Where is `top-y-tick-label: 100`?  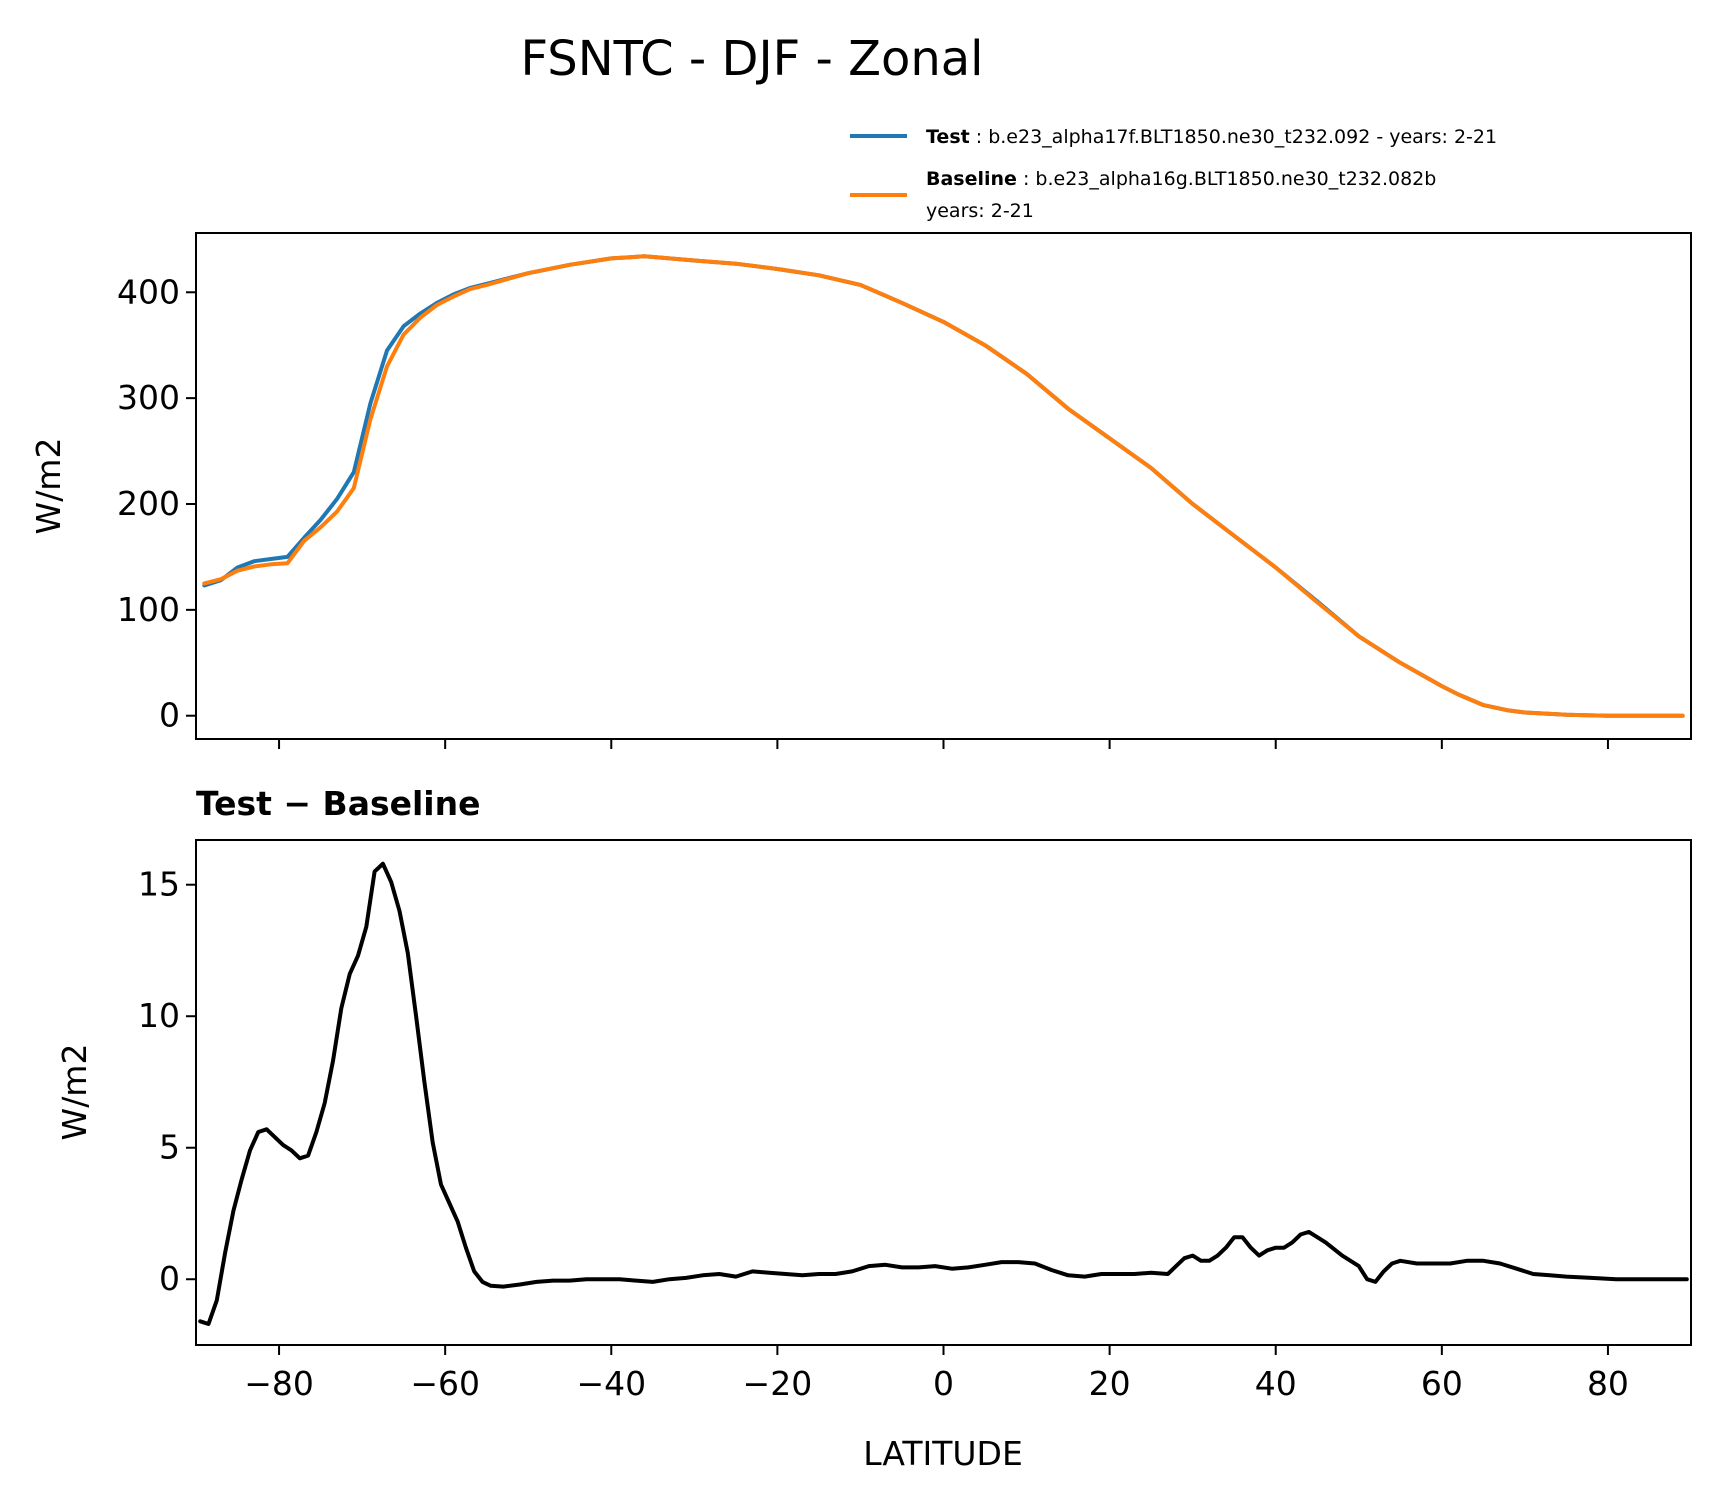 top-y-tick-label: 100 is located at coordinates (148, 609).